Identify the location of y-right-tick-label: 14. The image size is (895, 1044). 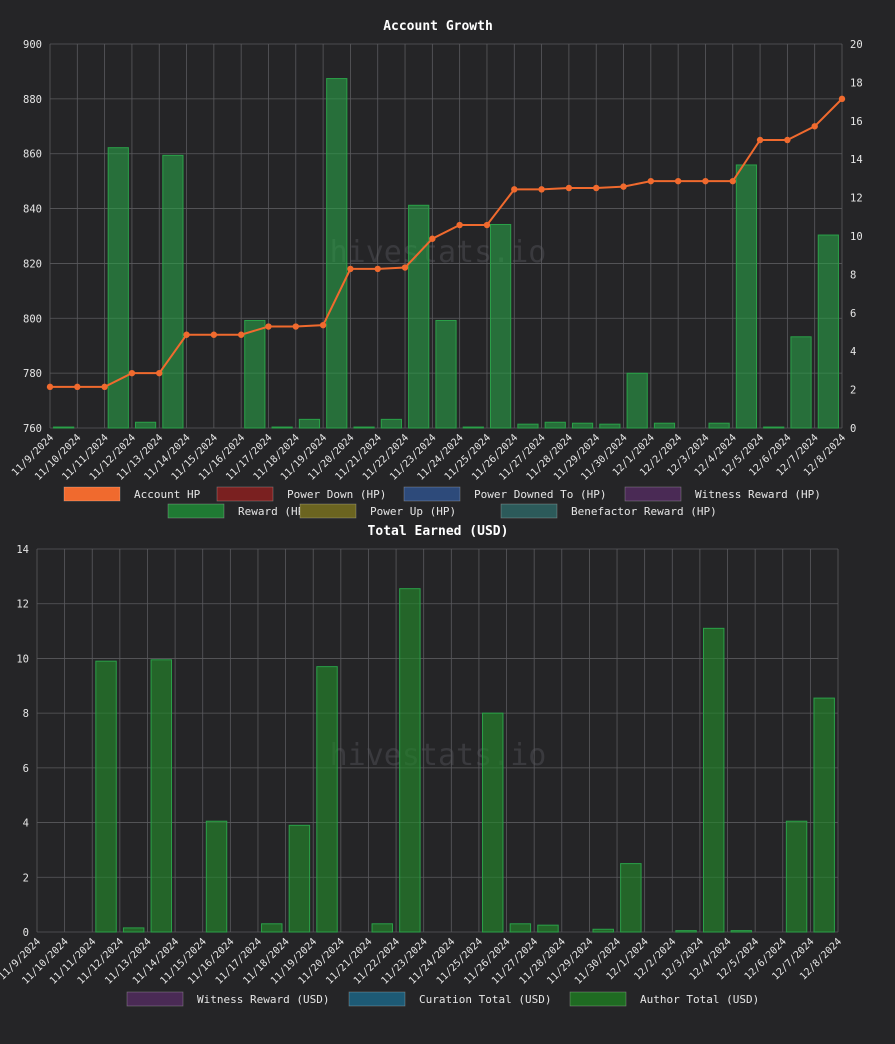
(856, 160).